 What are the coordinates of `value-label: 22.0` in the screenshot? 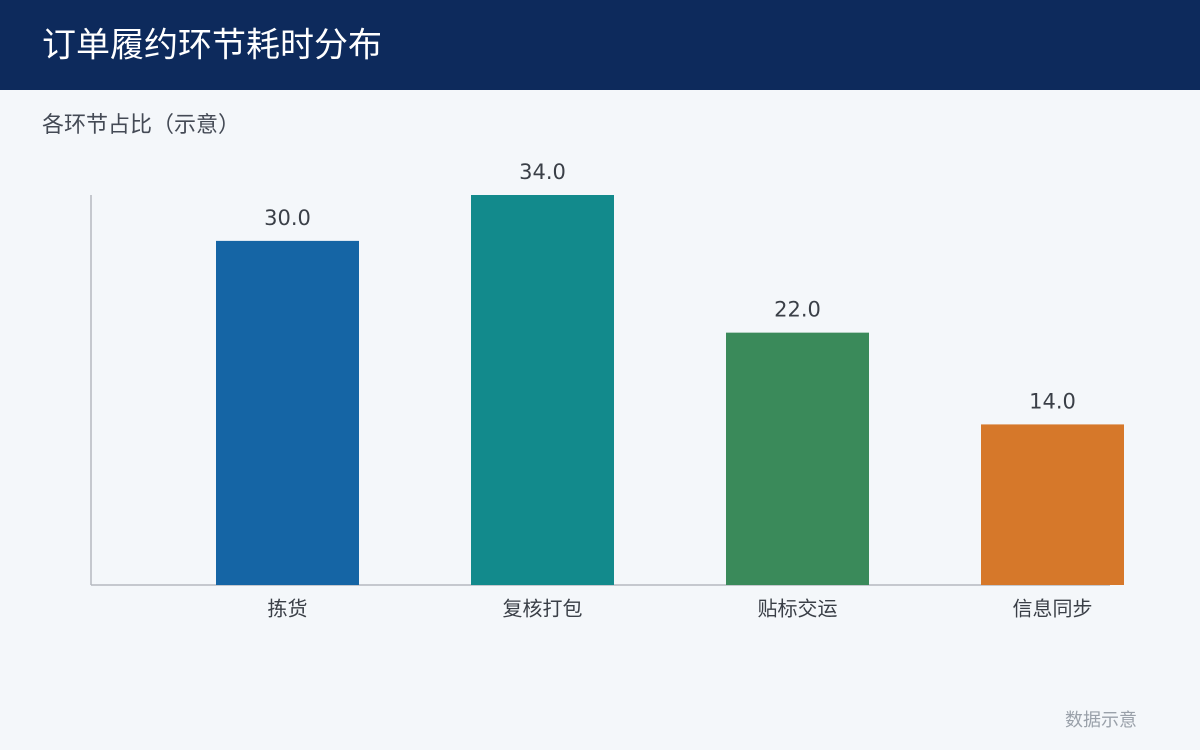 It's located at (797, 310).